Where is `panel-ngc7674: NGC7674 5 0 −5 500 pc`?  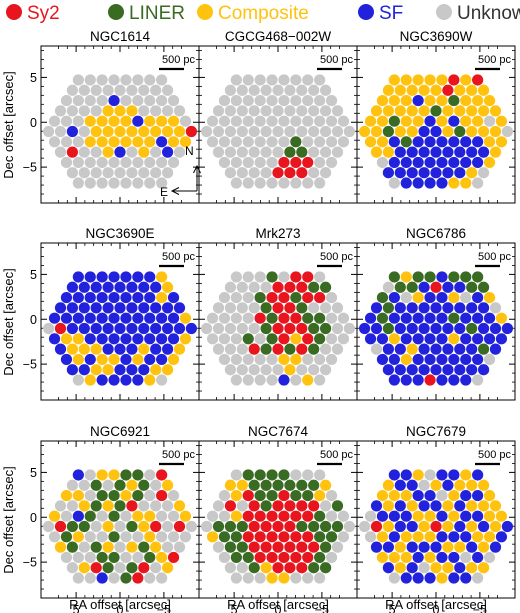 panel-ngc7674: NGC7674 5 0 −5 500 pc is located at coordinates (278, 518).